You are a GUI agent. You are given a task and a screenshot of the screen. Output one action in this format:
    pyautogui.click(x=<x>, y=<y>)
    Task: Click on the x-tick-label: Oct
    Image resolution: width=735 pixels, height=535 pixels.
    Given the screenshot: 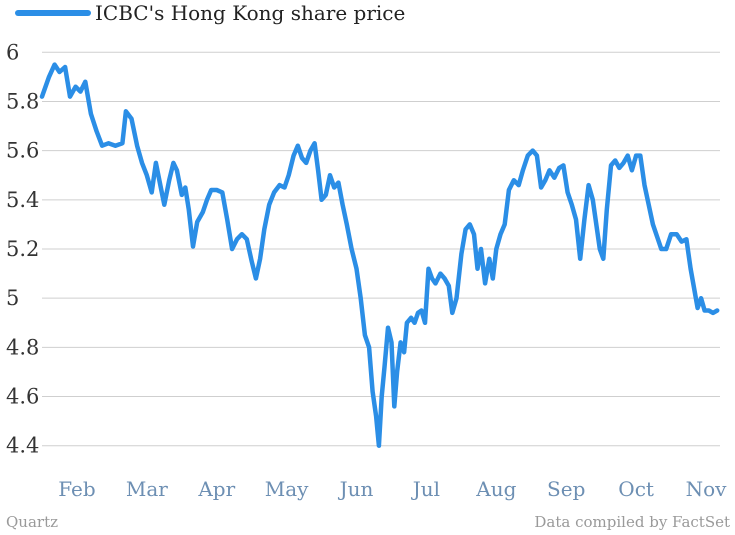 What is the action you would take?
    pyautogui.click(x=636, y=489)
    